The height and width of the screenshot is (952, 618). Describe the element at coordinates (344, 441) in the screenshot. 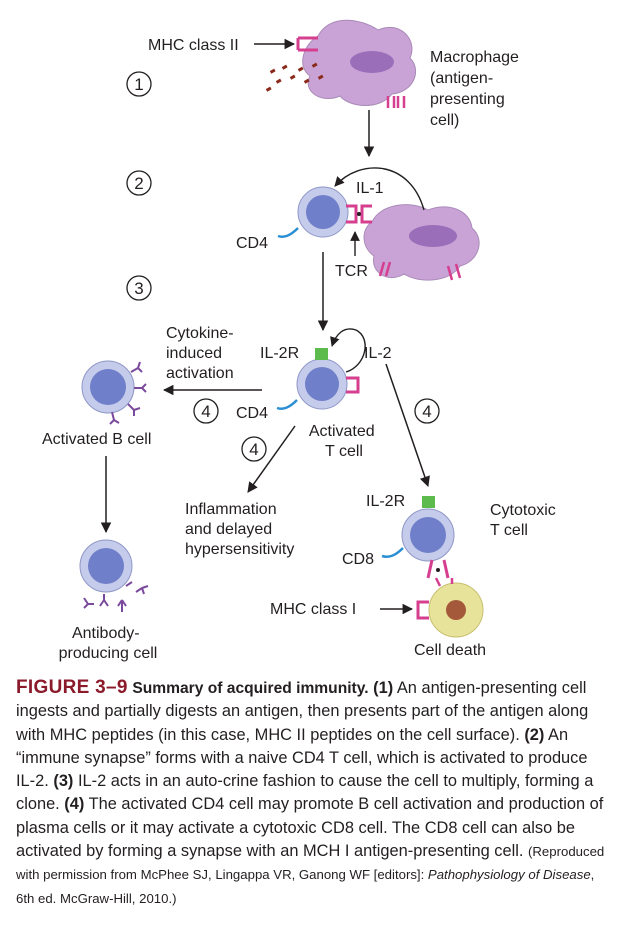

I see `label-activated-t-cell: Activated T cell` at that location.